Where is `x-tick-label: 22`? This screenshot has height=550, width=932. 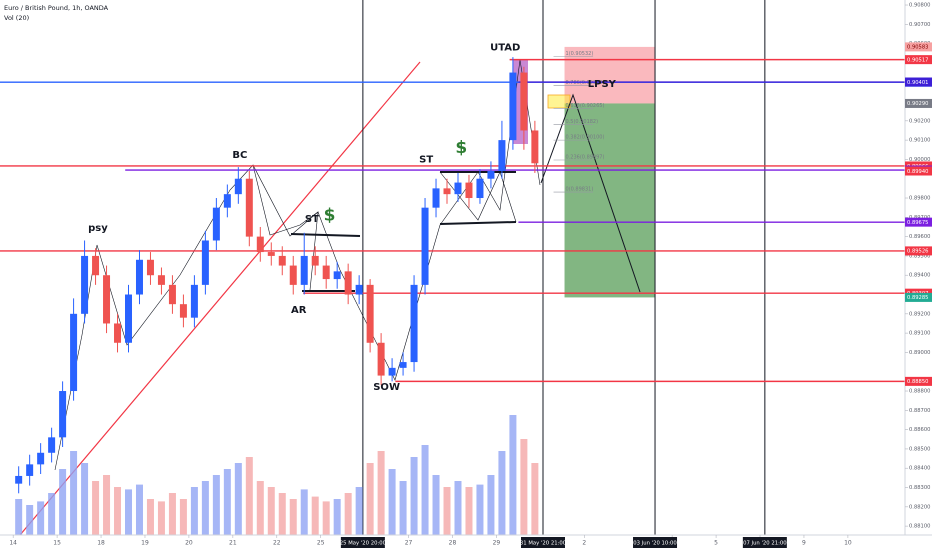 x-tick-label: 22 is located at coordinates (277, 543).